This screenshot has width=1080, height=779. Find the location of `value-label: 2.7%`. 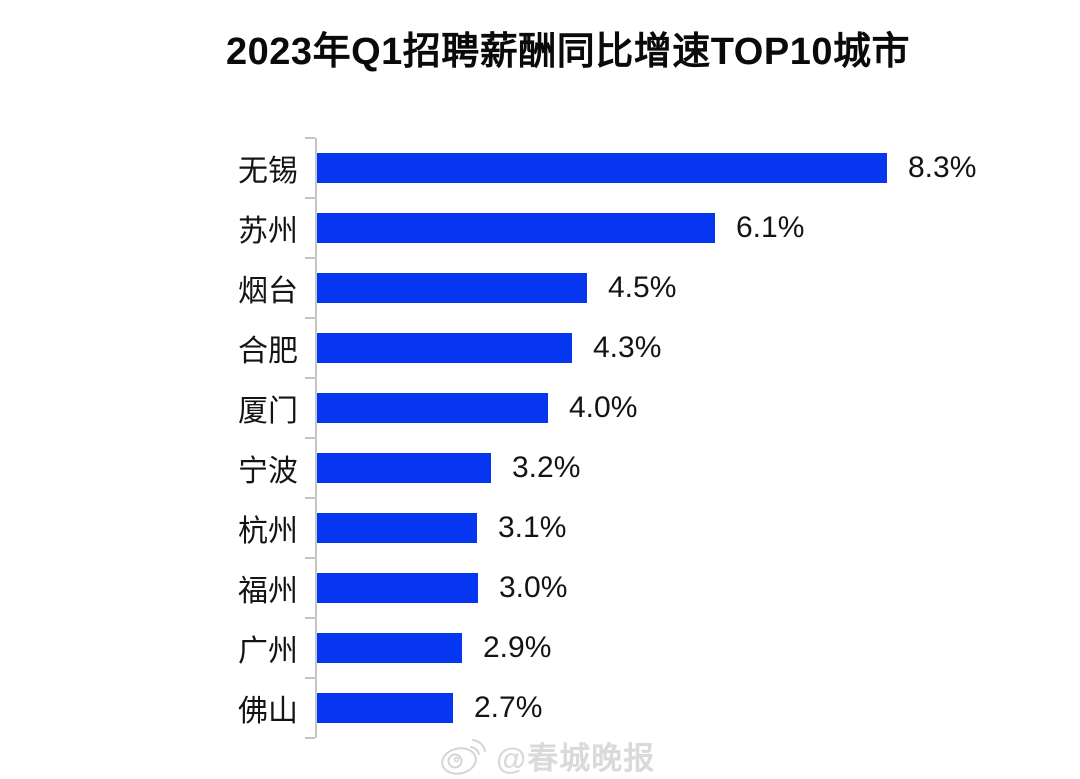

value-label: 2.7% is located at coordinates (508, 707).